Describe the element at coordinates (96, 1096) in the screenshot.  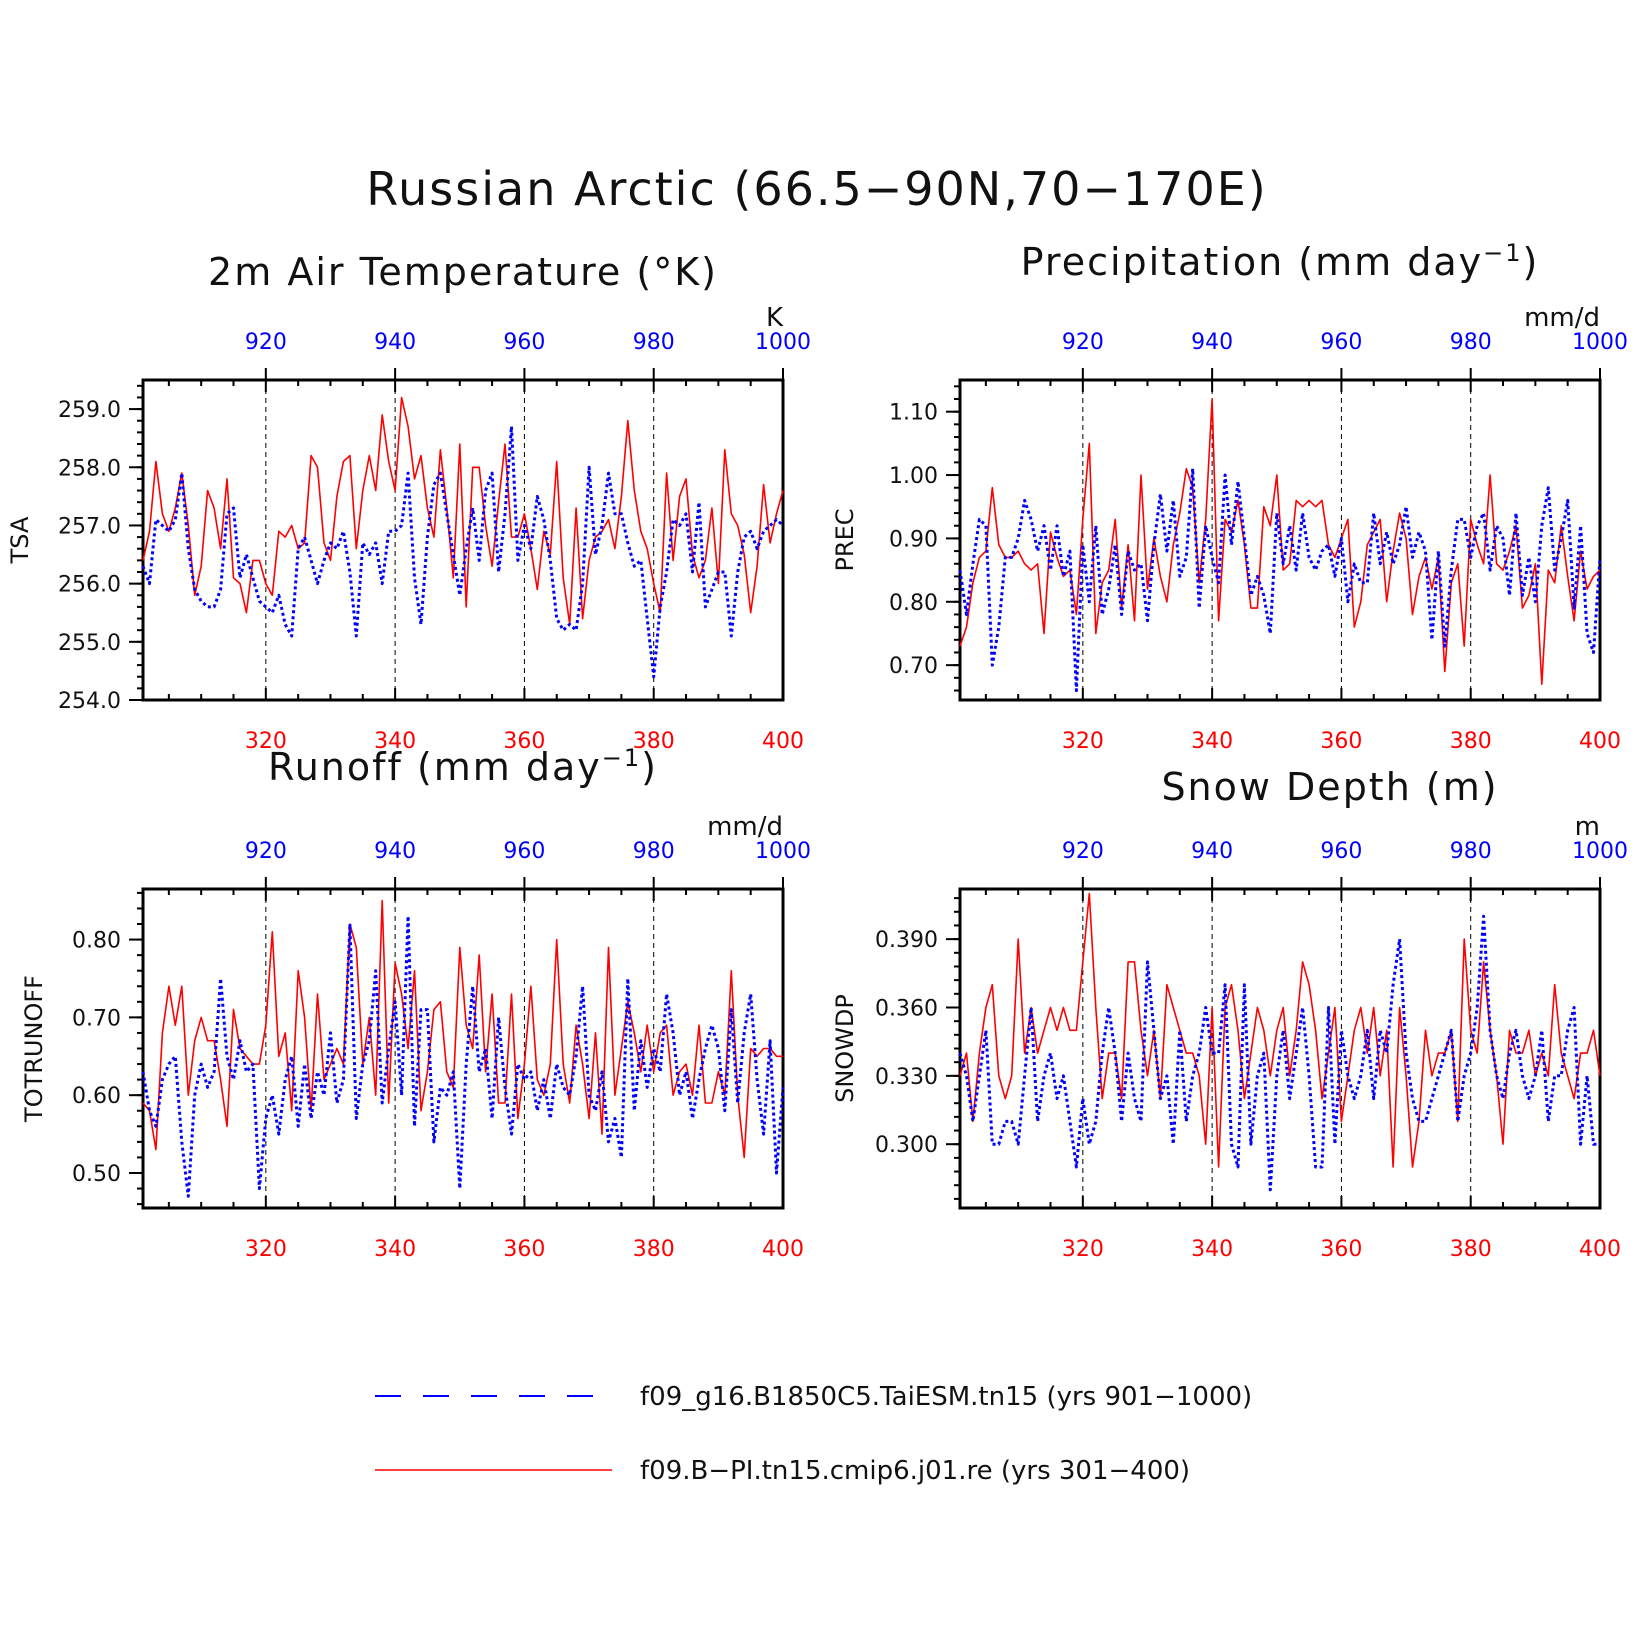
I see `y-tick-label: 0.60` at that location.